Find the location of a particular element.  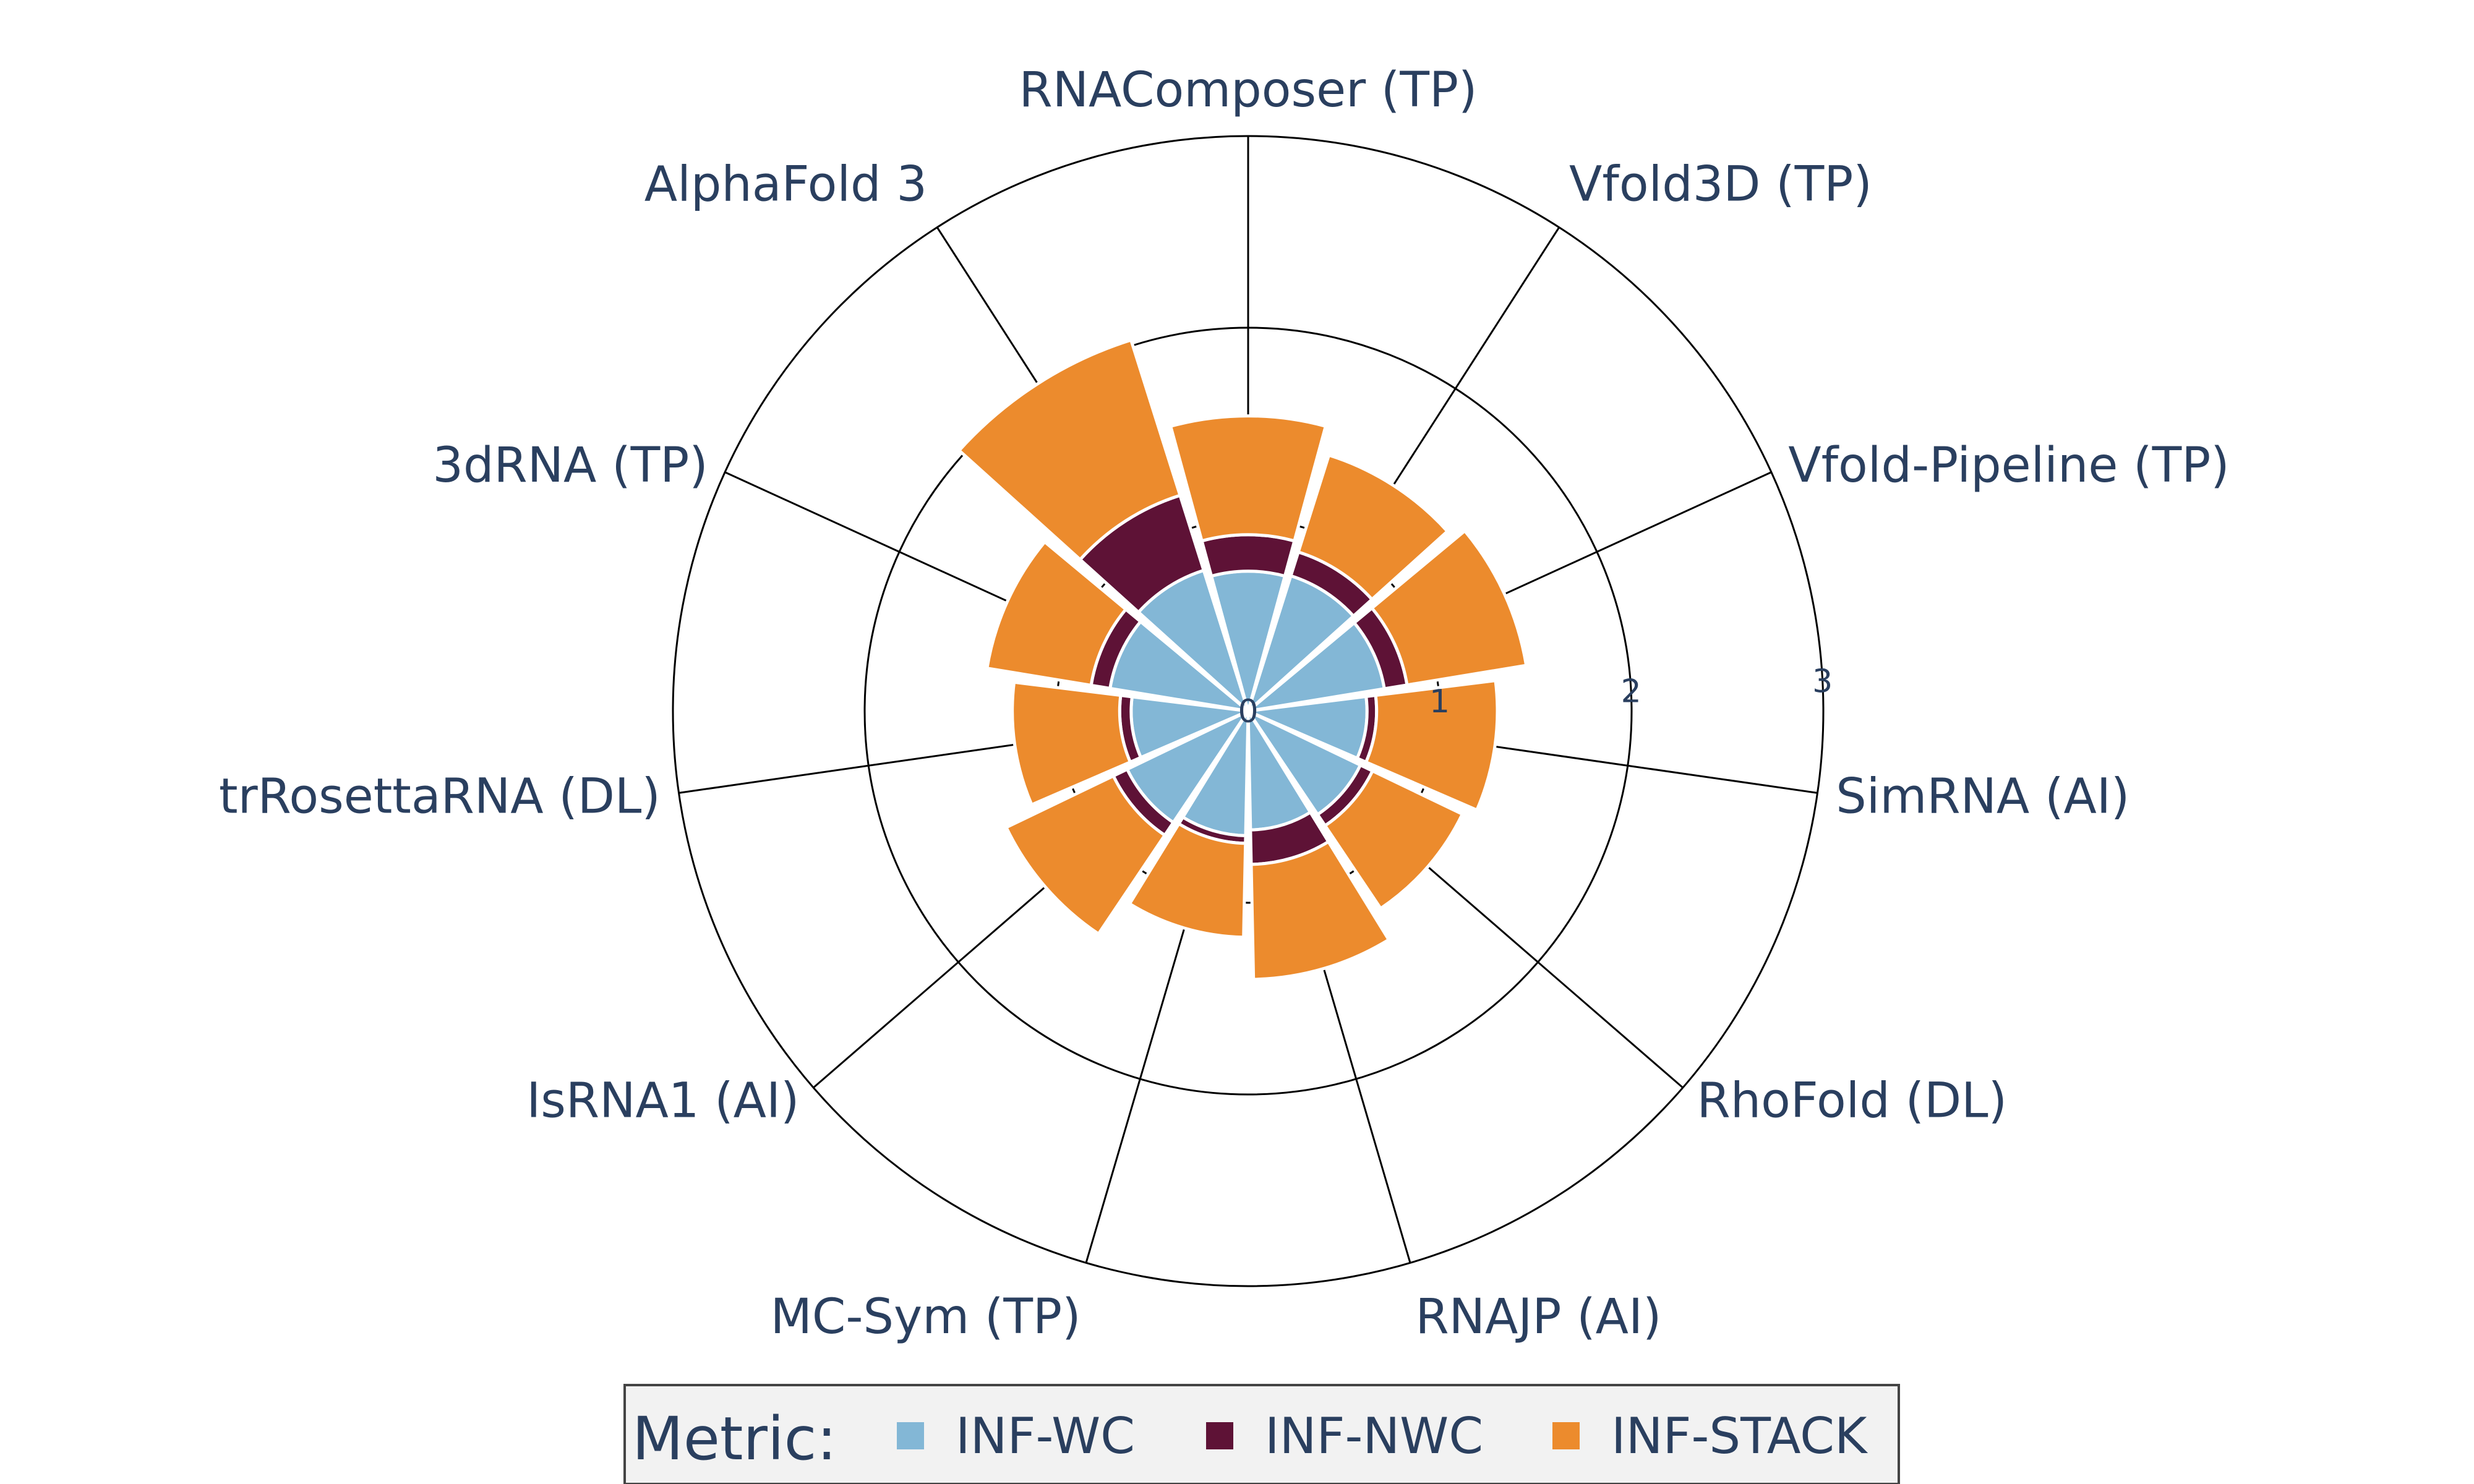

radial-tick-label: 3 is located at coordinates (1823, 681).